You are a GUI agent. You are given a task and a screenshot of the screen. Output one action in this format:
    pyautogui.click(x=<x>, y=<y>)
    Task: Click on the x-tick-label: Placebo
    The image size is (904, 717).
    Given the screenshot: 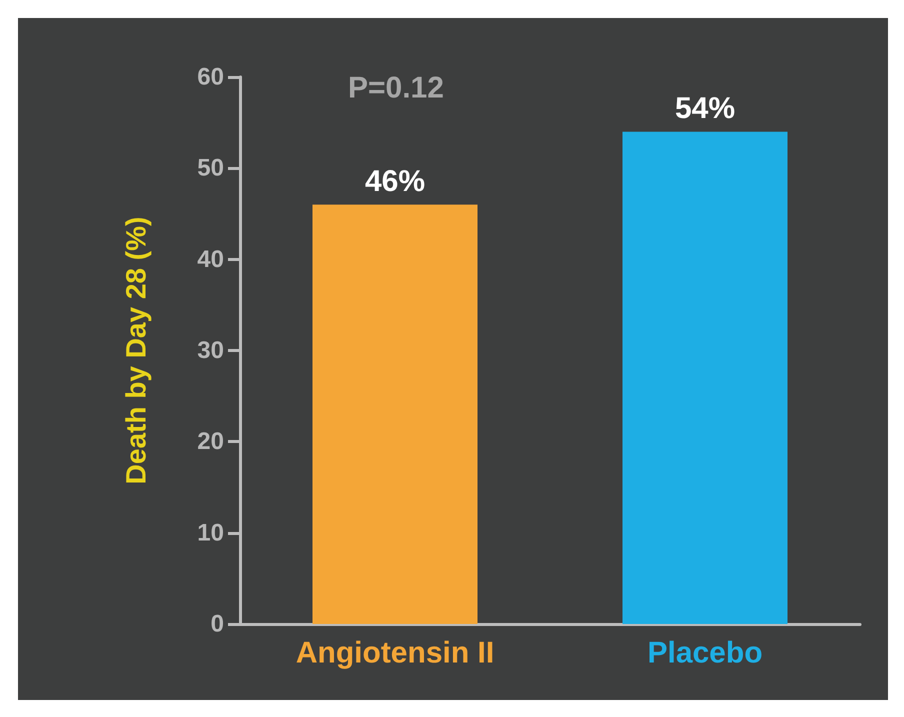 What is the action you would take?
    pyautogui.click(x=705, y=653)
    